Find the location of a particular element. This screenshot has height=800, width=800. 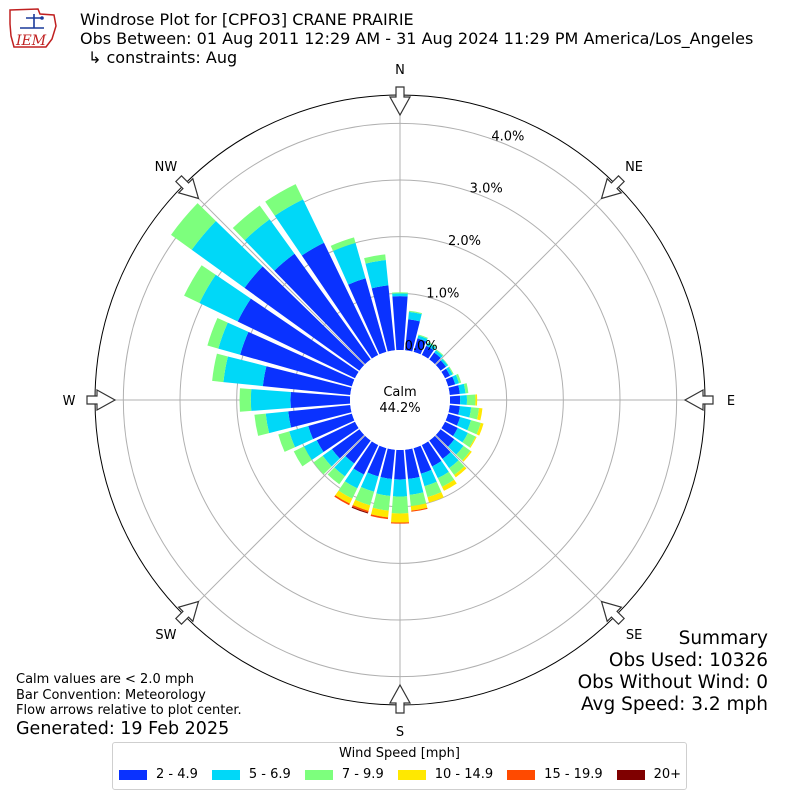

compass-label-w: W is located at coordinates (69, 401).